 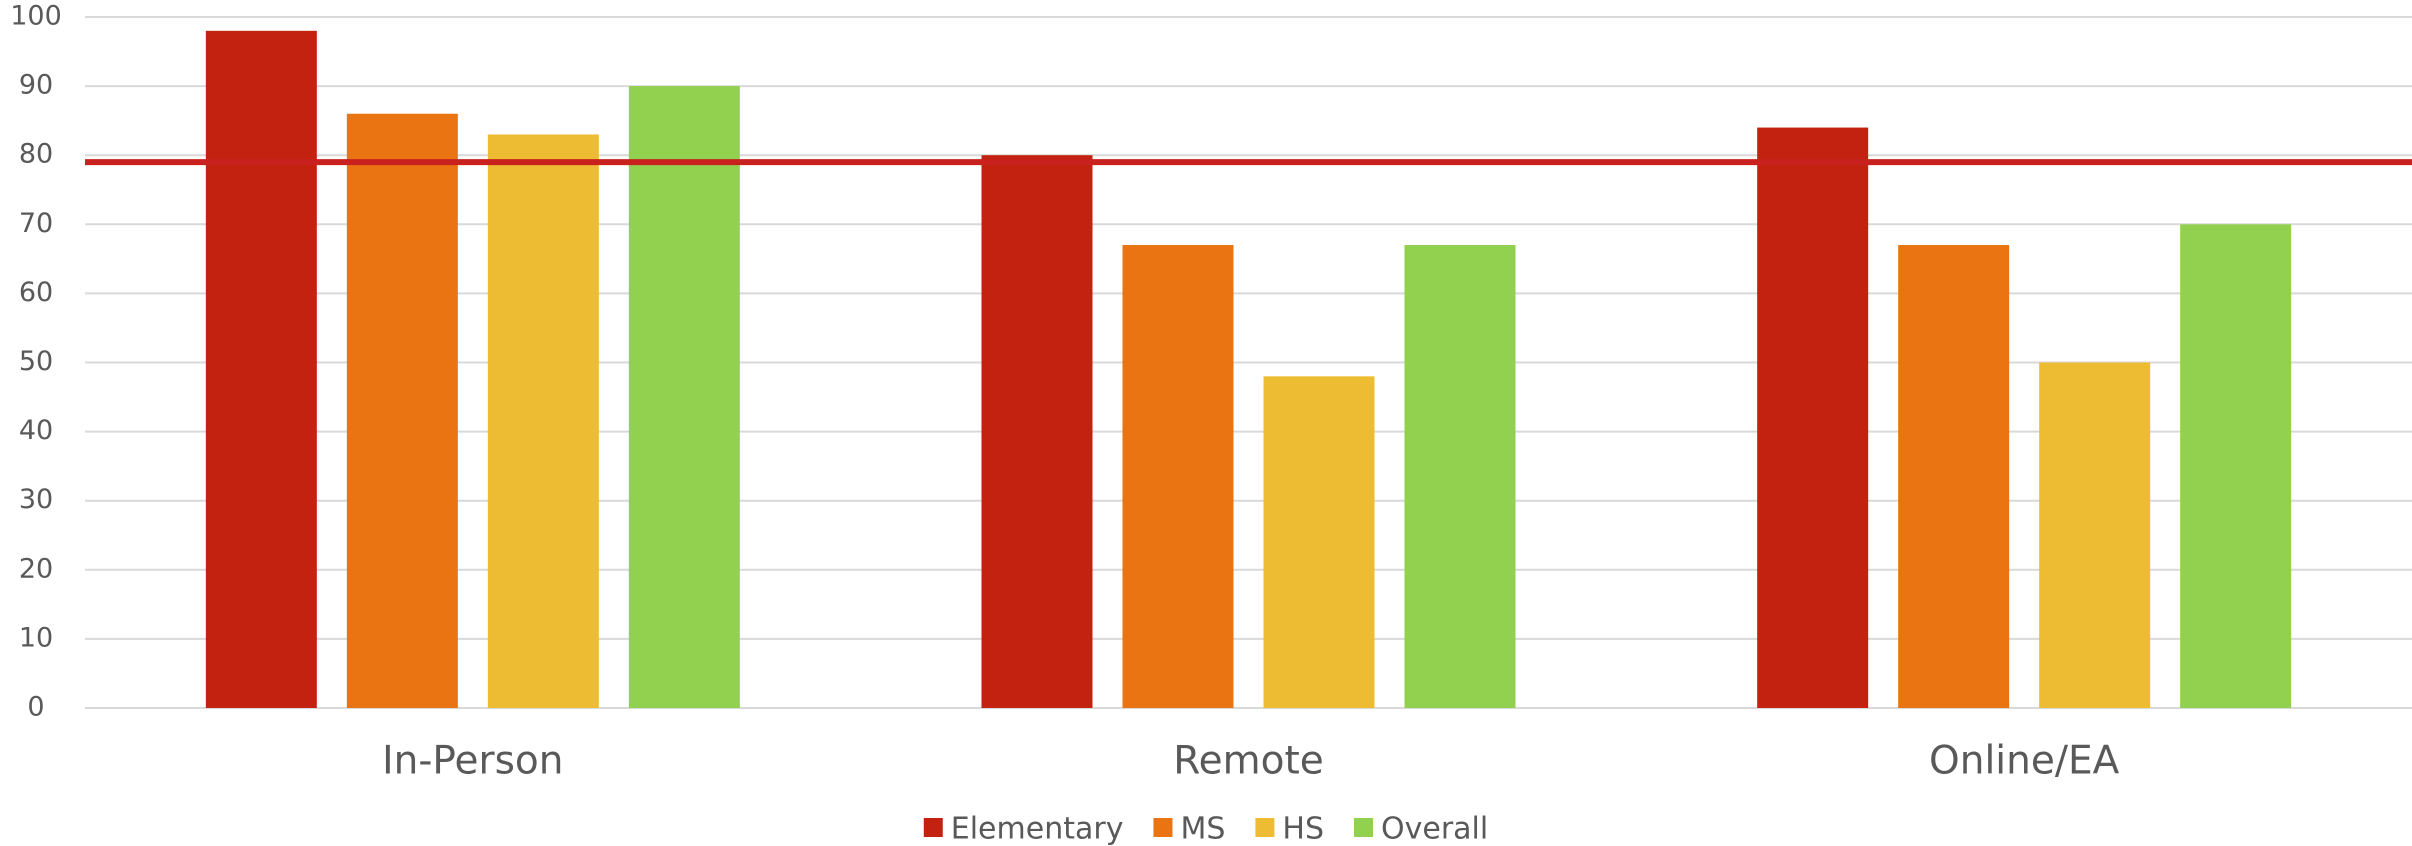 What do you see at coordinates (36, 637) in the screenshot?
I see `y-tick-label: 10` at bounding box center [36, 637].